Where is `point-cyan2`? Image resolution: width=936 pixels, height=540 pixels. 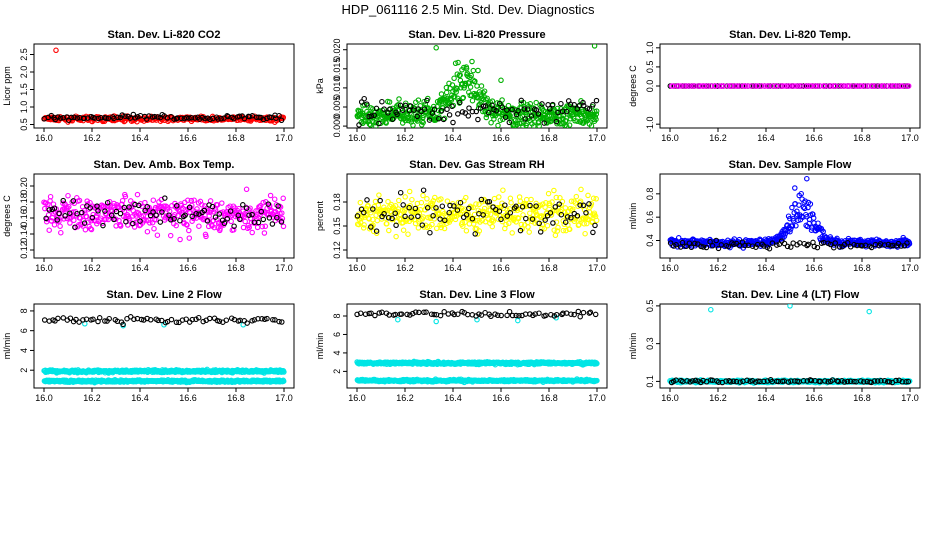 point-cyan2 is located at coordinates (283, 381).